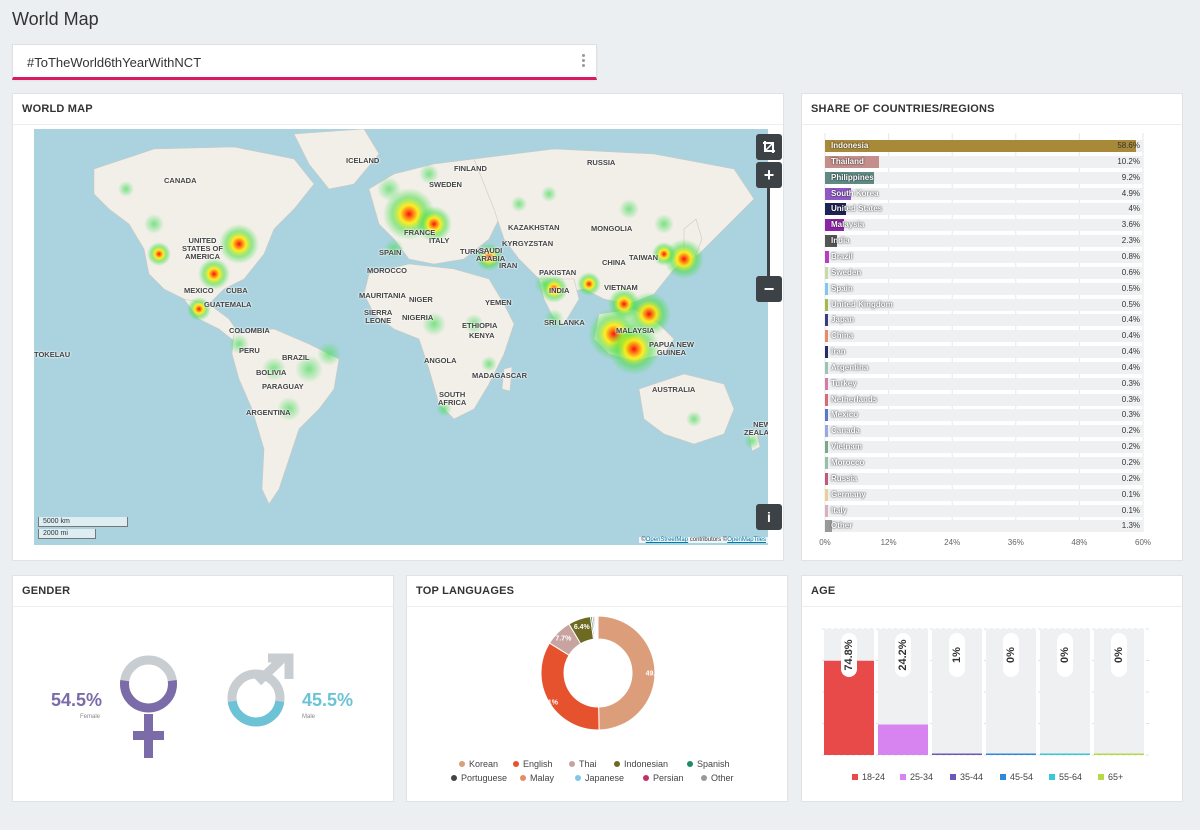 This screenshot has width=1200, height=830. Describe the element at coordinates (845, 415) in the screenshot. I see `share-bar-label: Mexico` at that location.